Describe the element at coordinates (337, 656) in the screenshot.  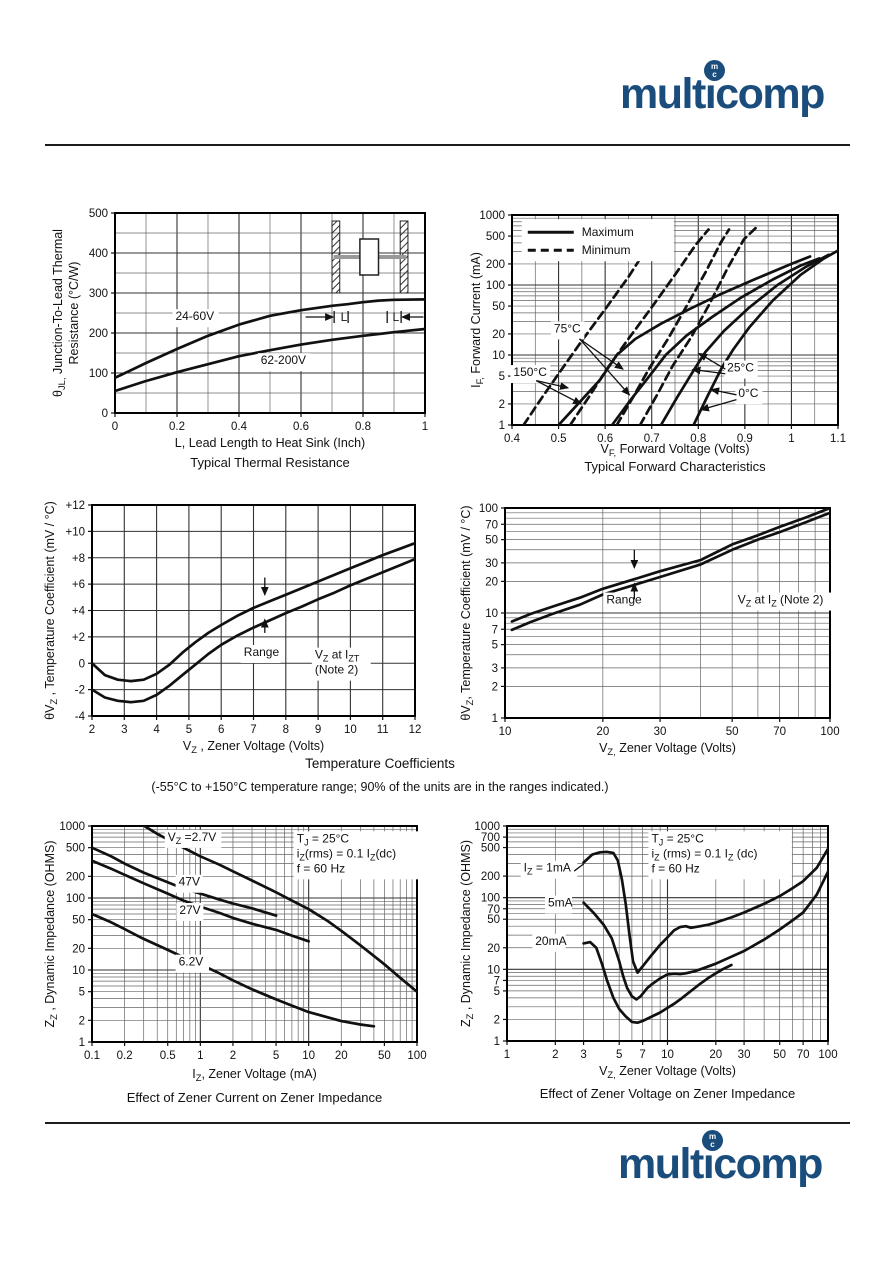
I see `svg-text: VZ at IZT` at that location.